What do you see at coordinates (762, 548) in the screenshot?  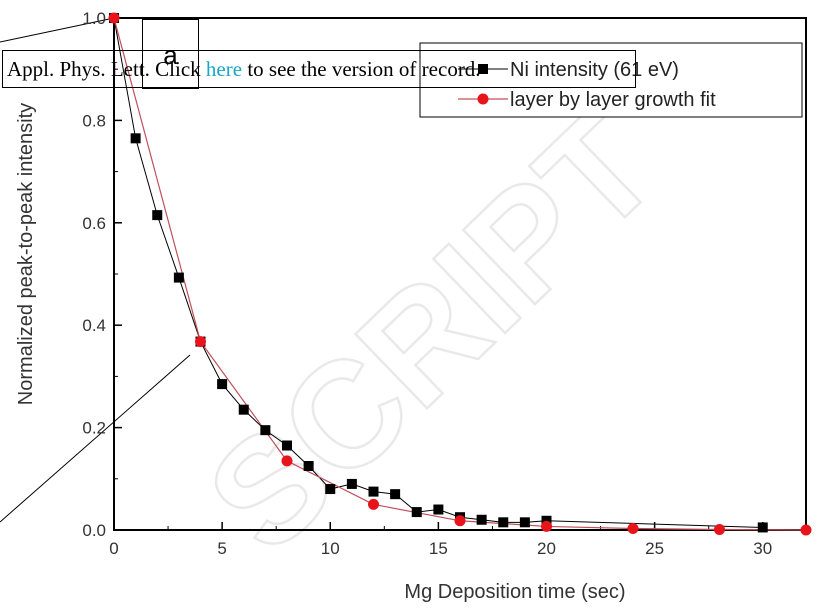 I see `x-tick-label: 30` at bounding box center [762, 548].